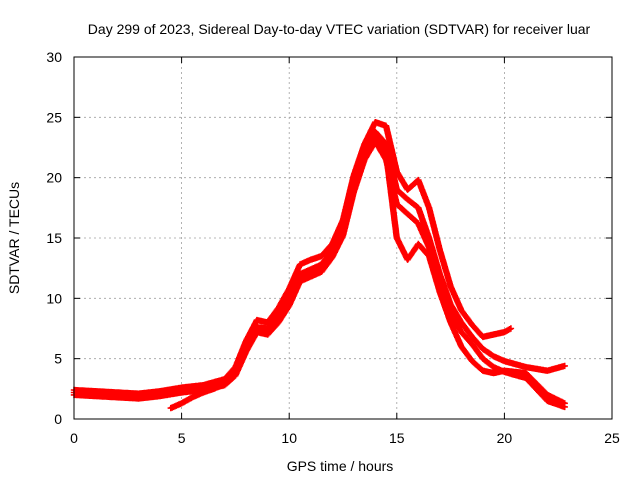  What do you see at coordinates (74, 438) in the screenshot?
I see `x-tick-label: 0` at bounding box center [74, 438].